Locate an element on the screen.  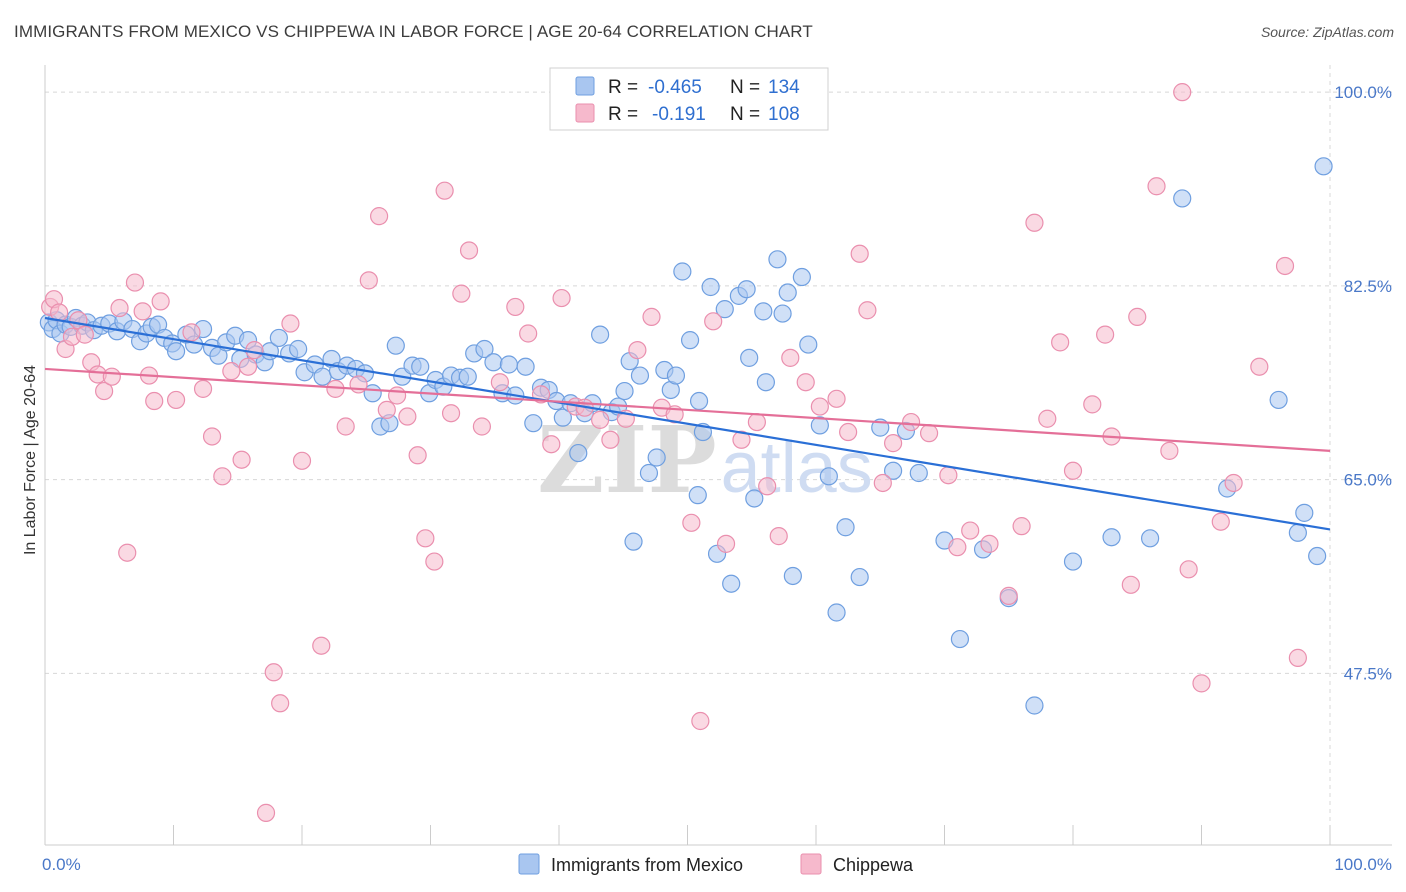
legend-swatch-chippewa is located at coordinates (585, 113).